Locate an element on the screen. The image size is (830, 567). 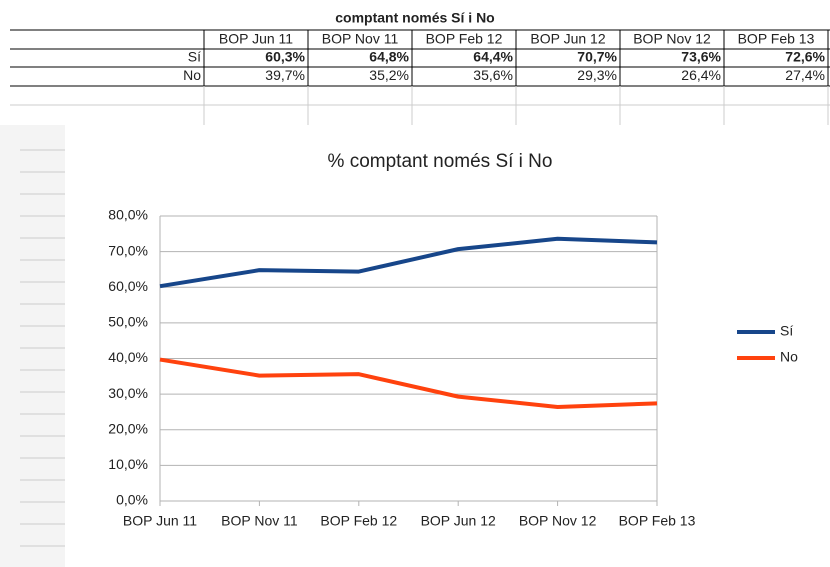
column-header: BOP Nov 12 is located at coordinates (672, 39).